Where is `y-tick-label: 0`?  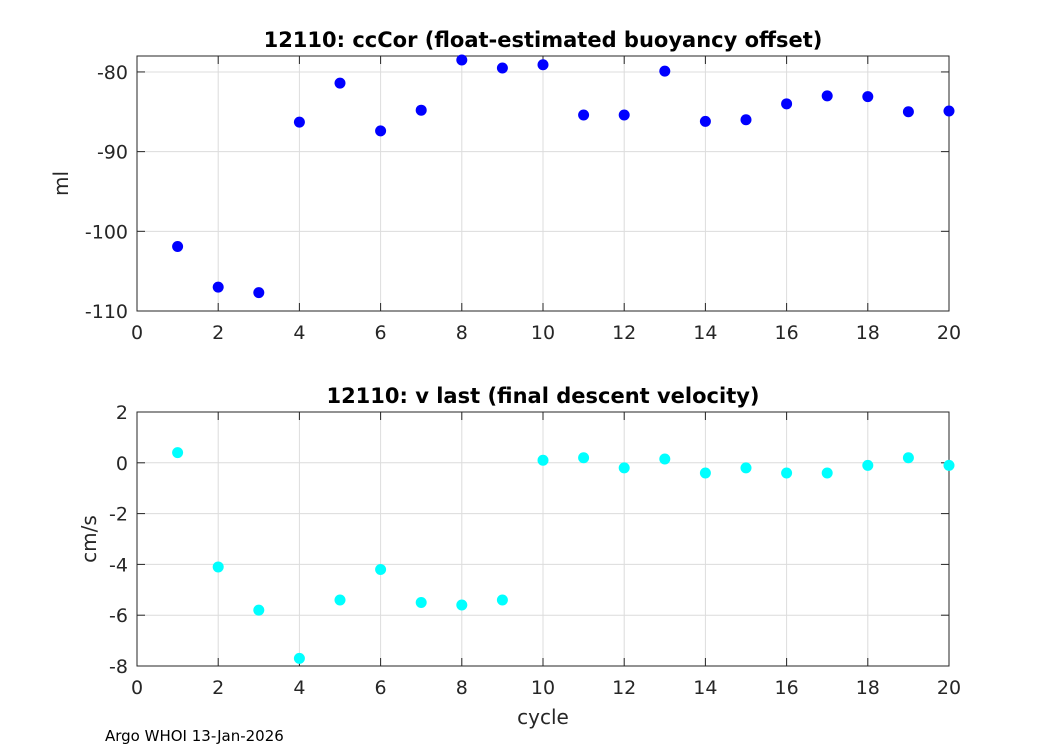 y-tick-label: 0 is located at coordinates (122, 464).